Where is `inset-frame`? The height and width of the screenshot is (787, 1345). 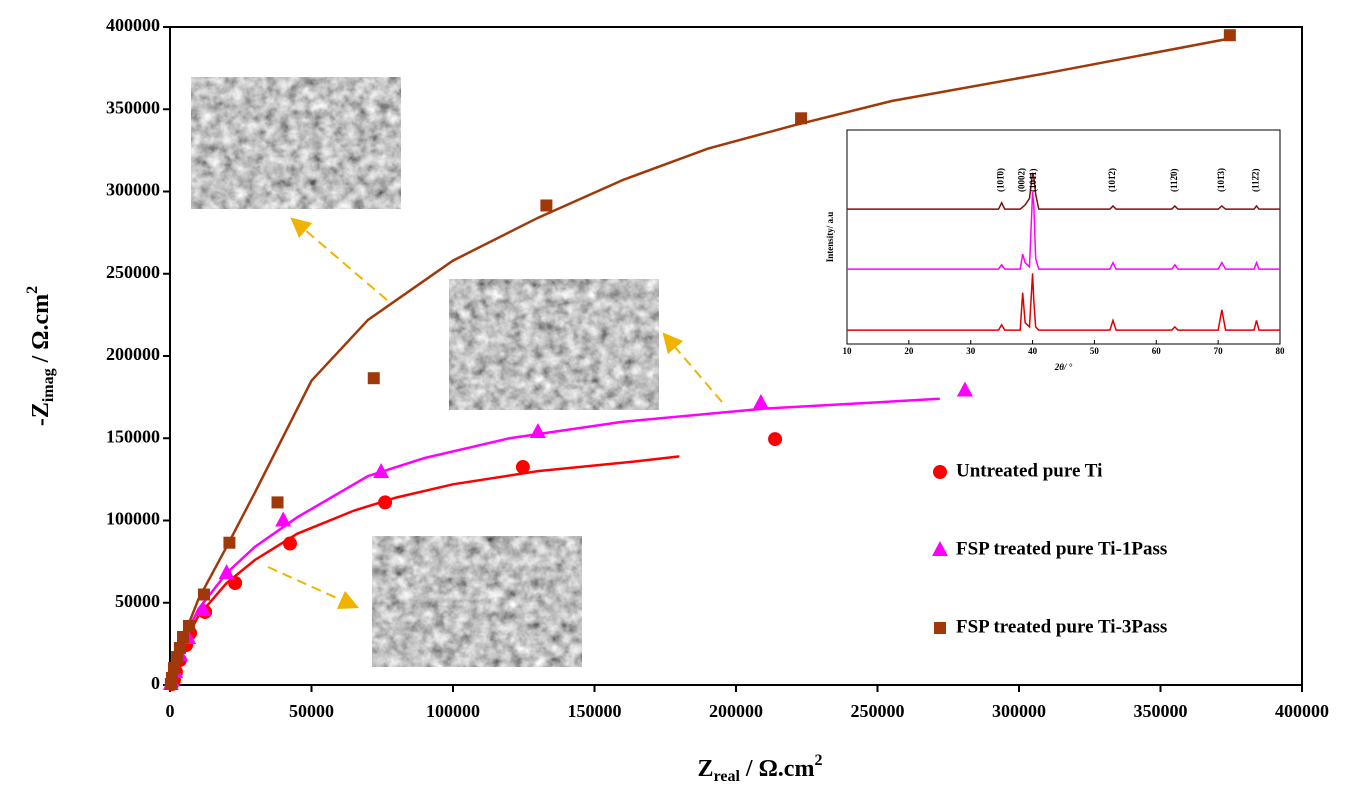
inset-frame is located at coordinates (1063, 237).